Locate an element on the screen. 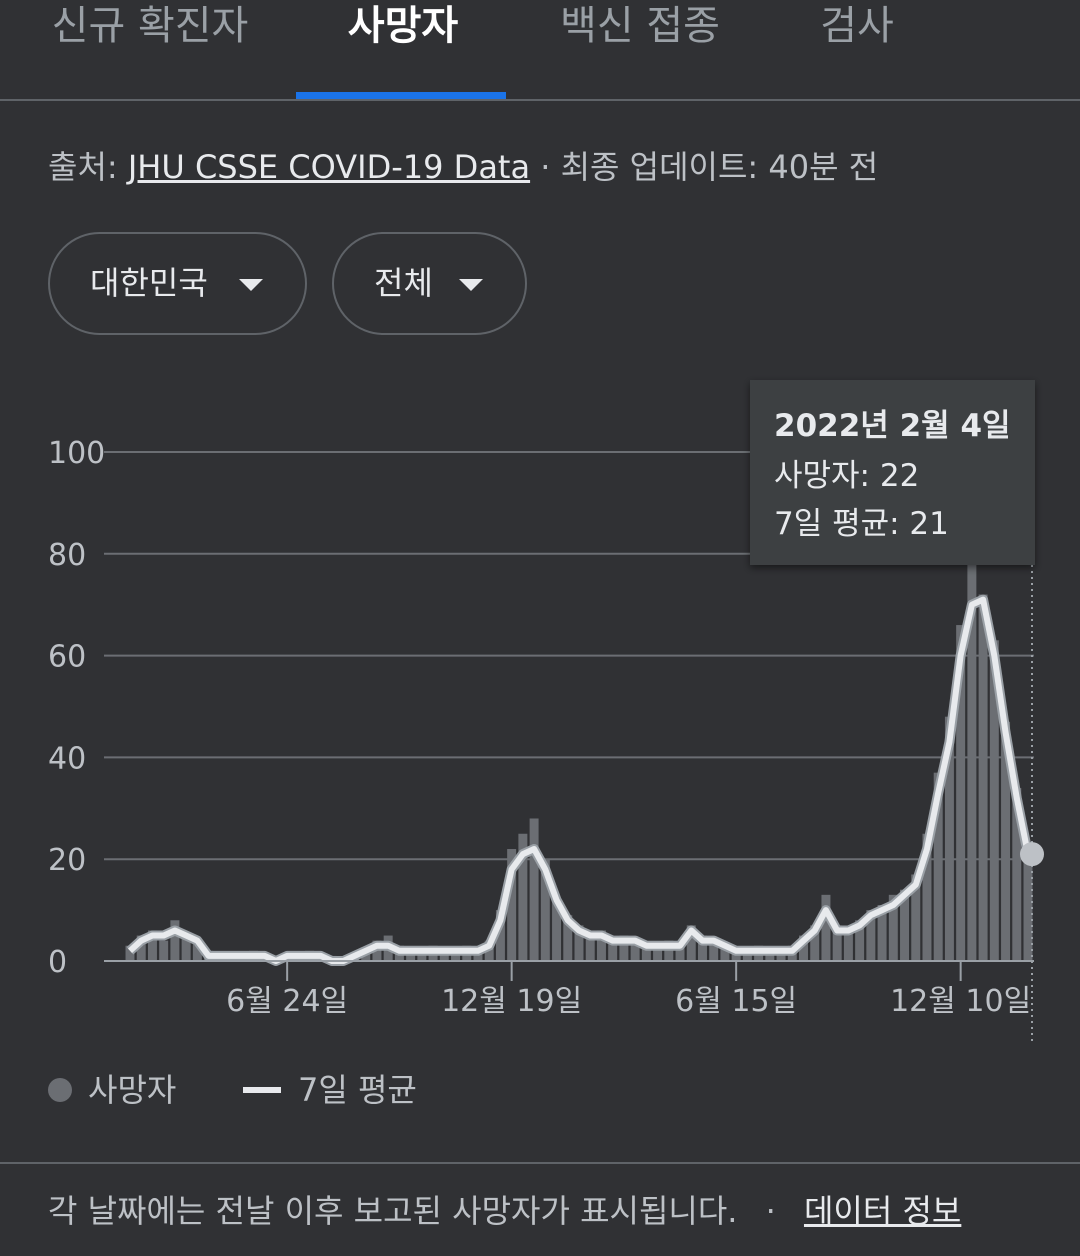 Image resolution: width=1080 pixels, height=1256 pixels. y-tick-label: 0 is located at coordinates (57, 962).